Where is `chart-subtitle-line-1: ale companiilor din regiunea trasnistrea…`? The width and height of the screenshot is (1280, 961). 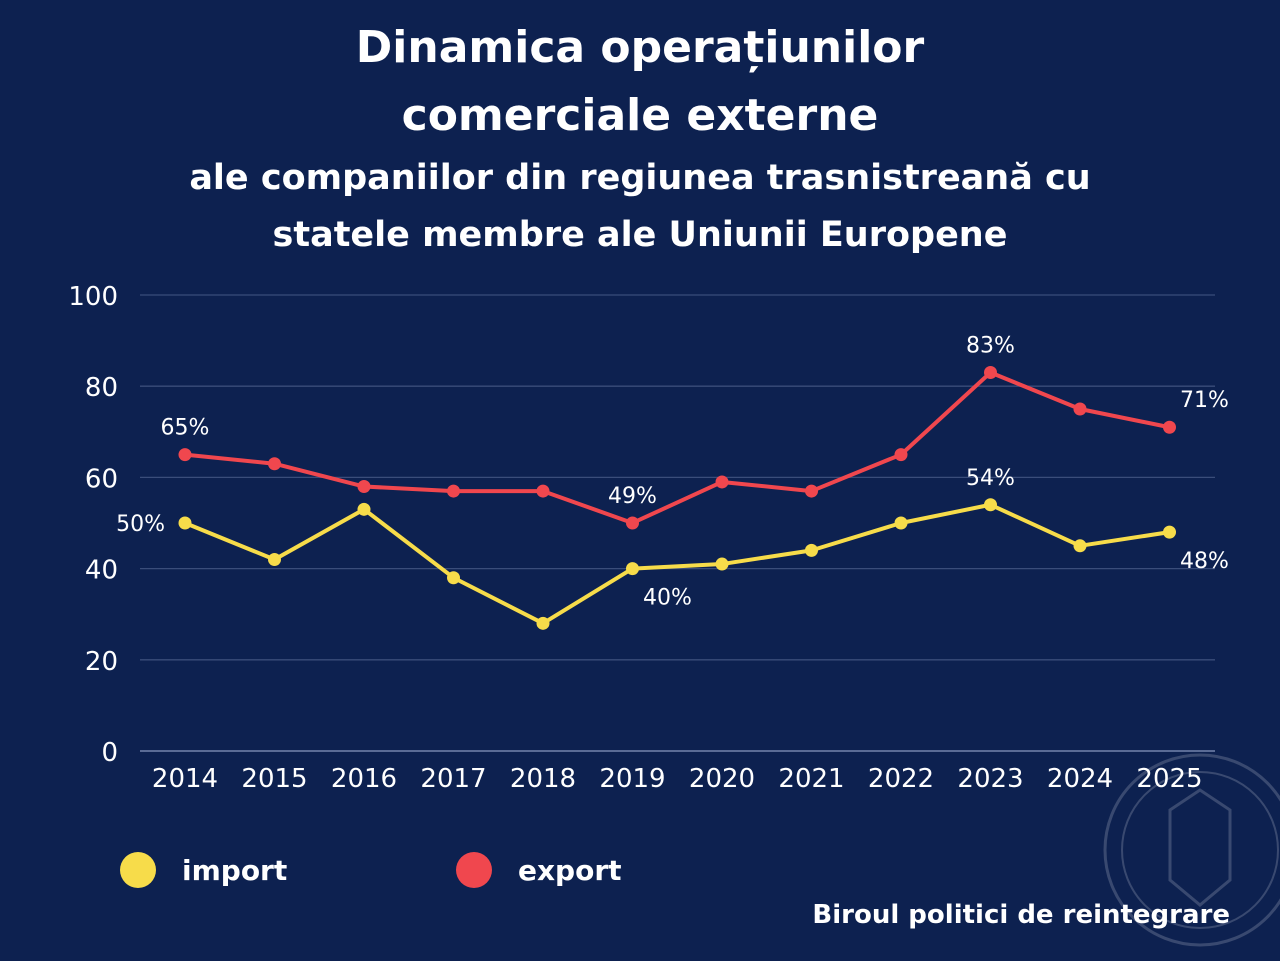 chart-subtitle-line-1: ale companiilor din regiunea trasnistrea… is located at coordinates (640, 178).